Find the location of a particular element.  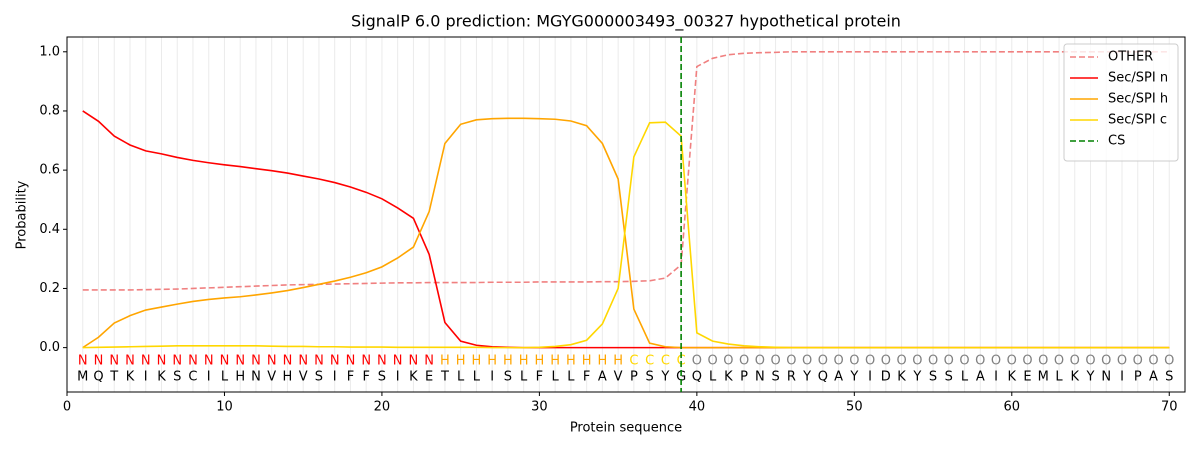

legend-label: Sec/SPI h is located at coordinates (1138, 99).